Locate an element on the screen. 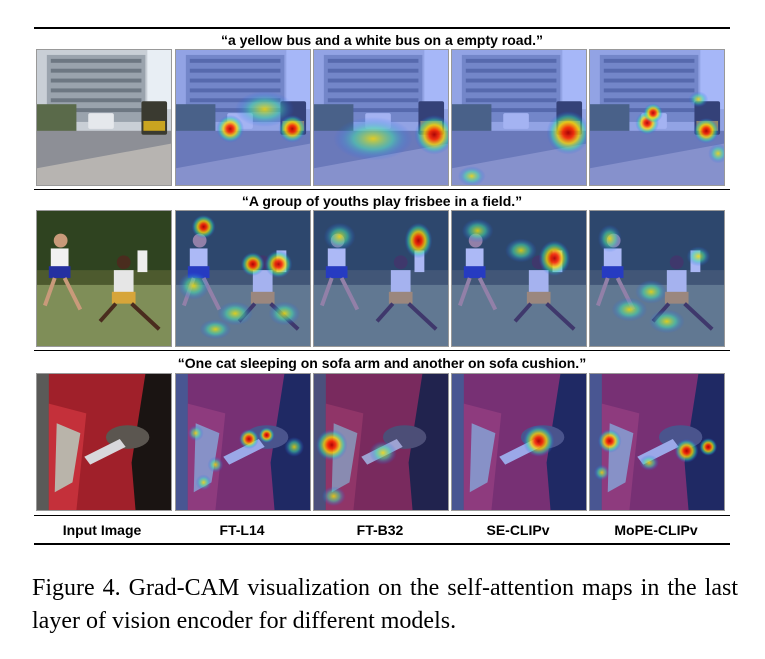  gradcam-map-mope-clipv-sofa is located at coordinates (657, 442).